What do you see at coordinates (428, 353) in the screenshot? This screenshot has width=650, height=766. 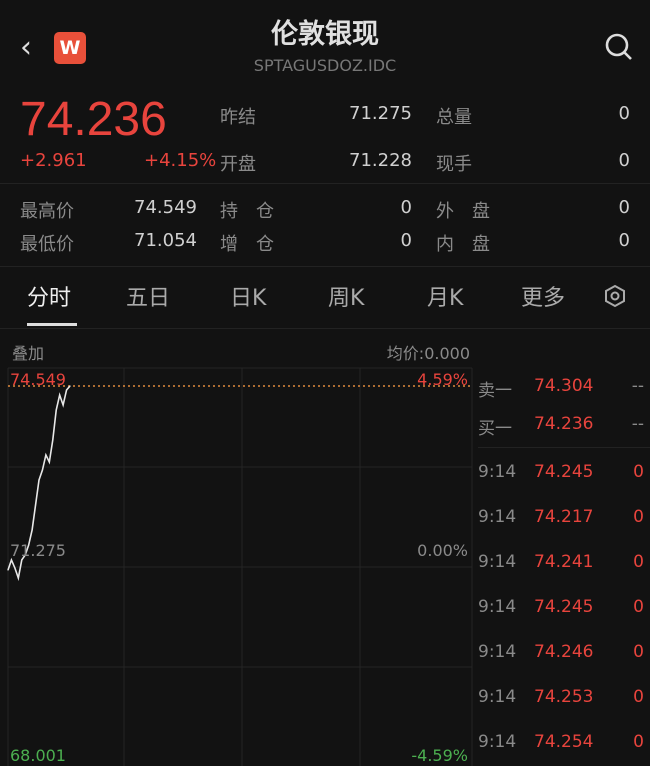 I see `average-price: 均价:0.000` at bounding box center [428, 353].